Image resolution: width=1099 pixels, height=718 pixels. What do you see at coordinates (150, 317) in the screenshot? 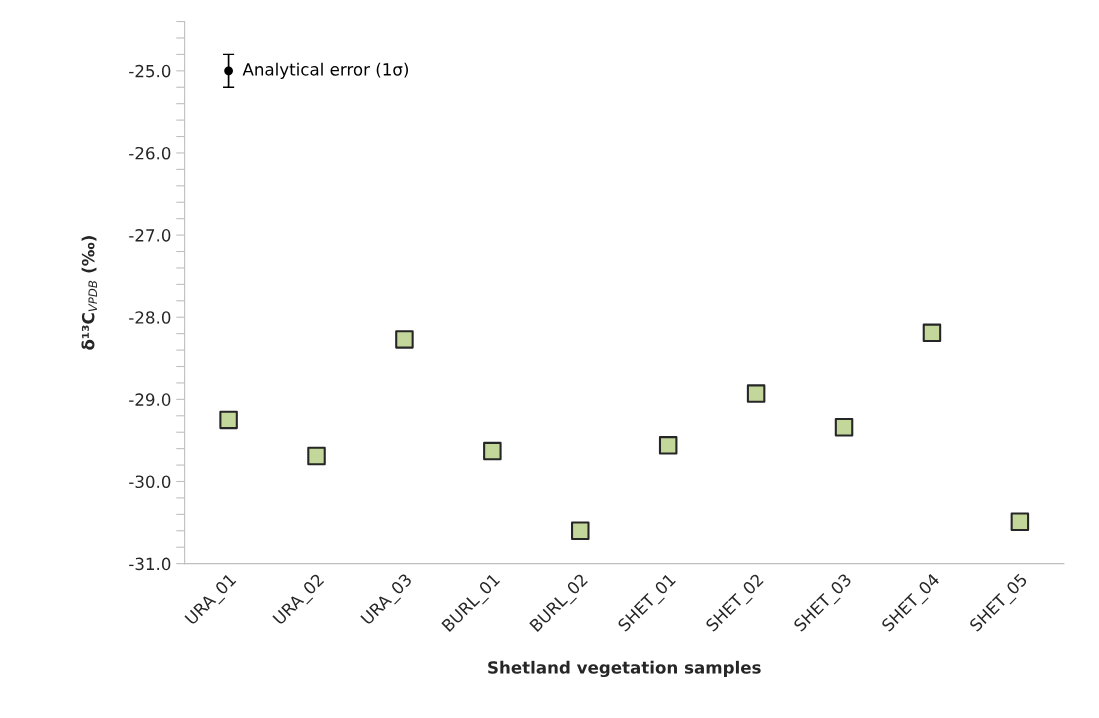
I see `y-tick-label: -28.0` at bounding box center [150, 317].